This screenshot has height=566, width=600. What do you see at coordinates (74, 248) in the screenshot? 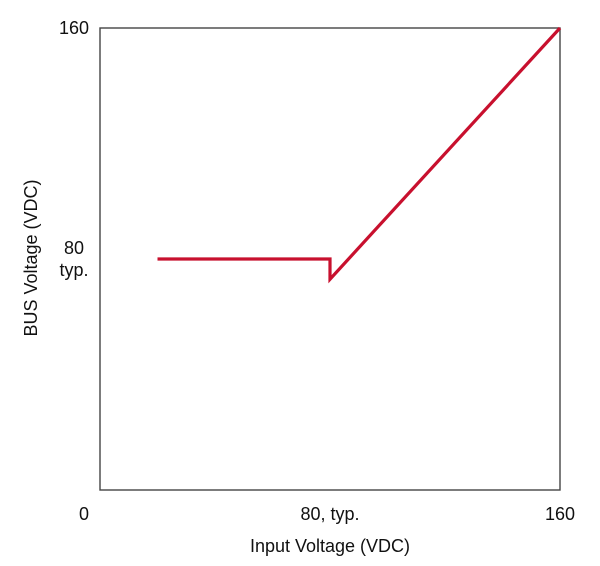
I see `y-tick-label: 80` at bounding box center [74, 248].